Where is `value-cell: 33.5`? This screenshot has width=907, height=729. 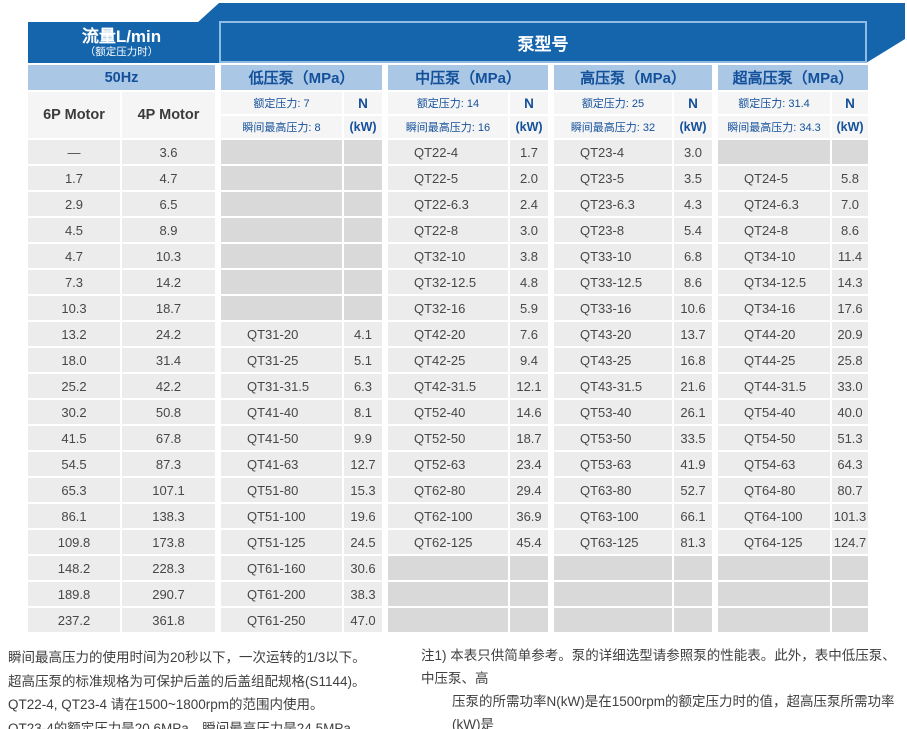
value-cell: 33.5 is located at coordinates (693, 438).